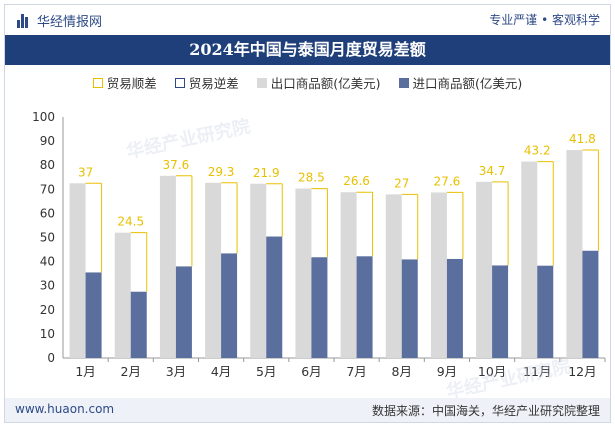 The image size is (615, 427). I want to click on brand-name: 华经情报网, so click(70, 22).